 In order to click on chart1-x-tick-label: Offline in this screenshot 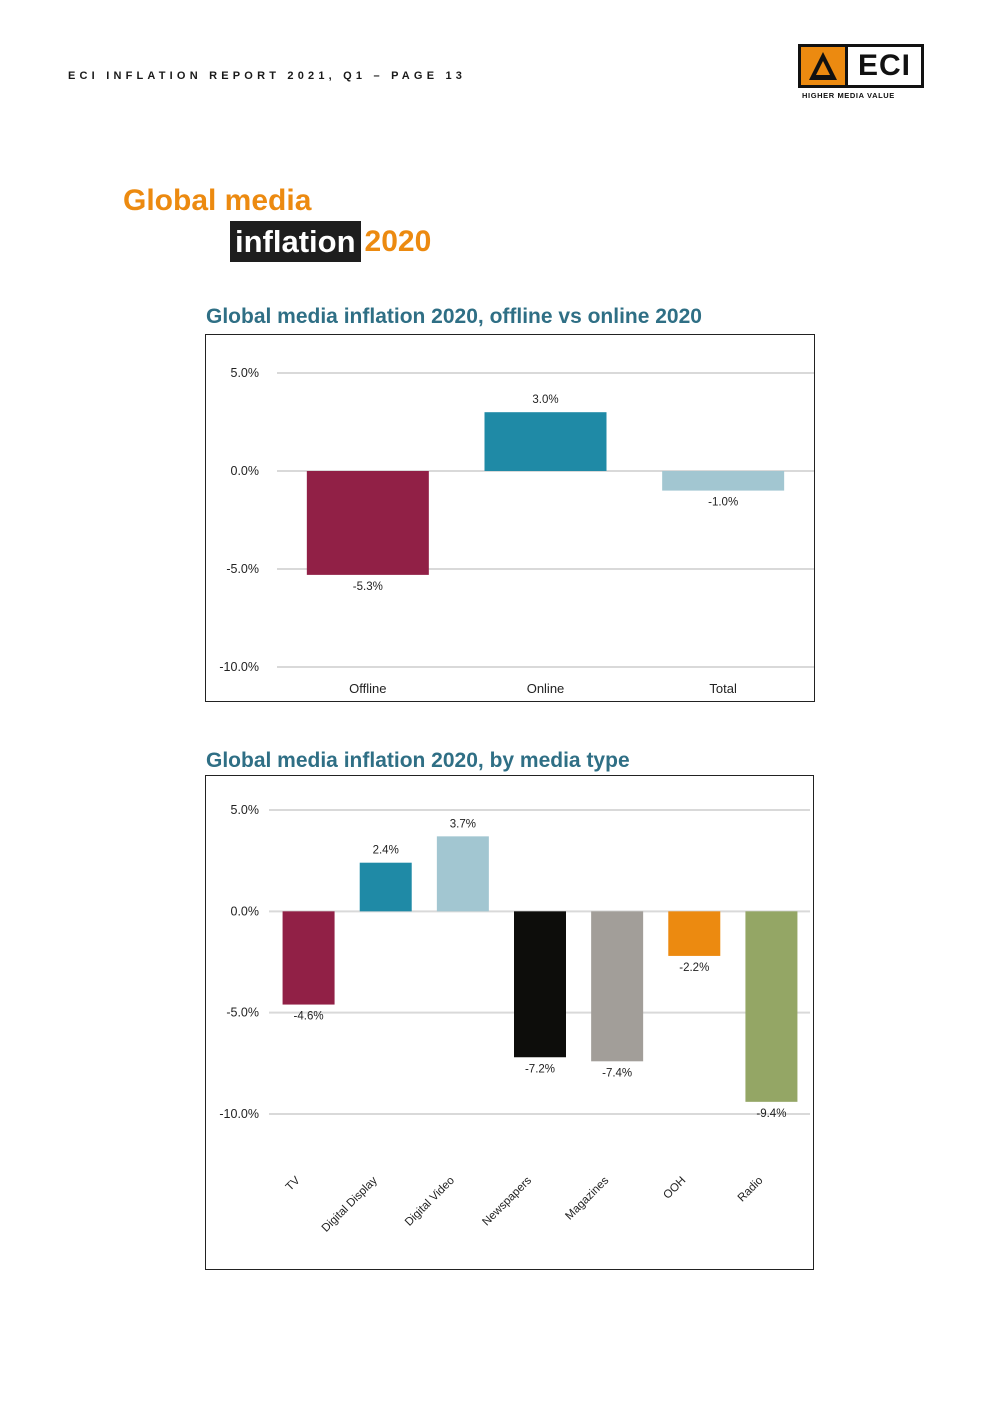, I will do `click(367, 688)`.